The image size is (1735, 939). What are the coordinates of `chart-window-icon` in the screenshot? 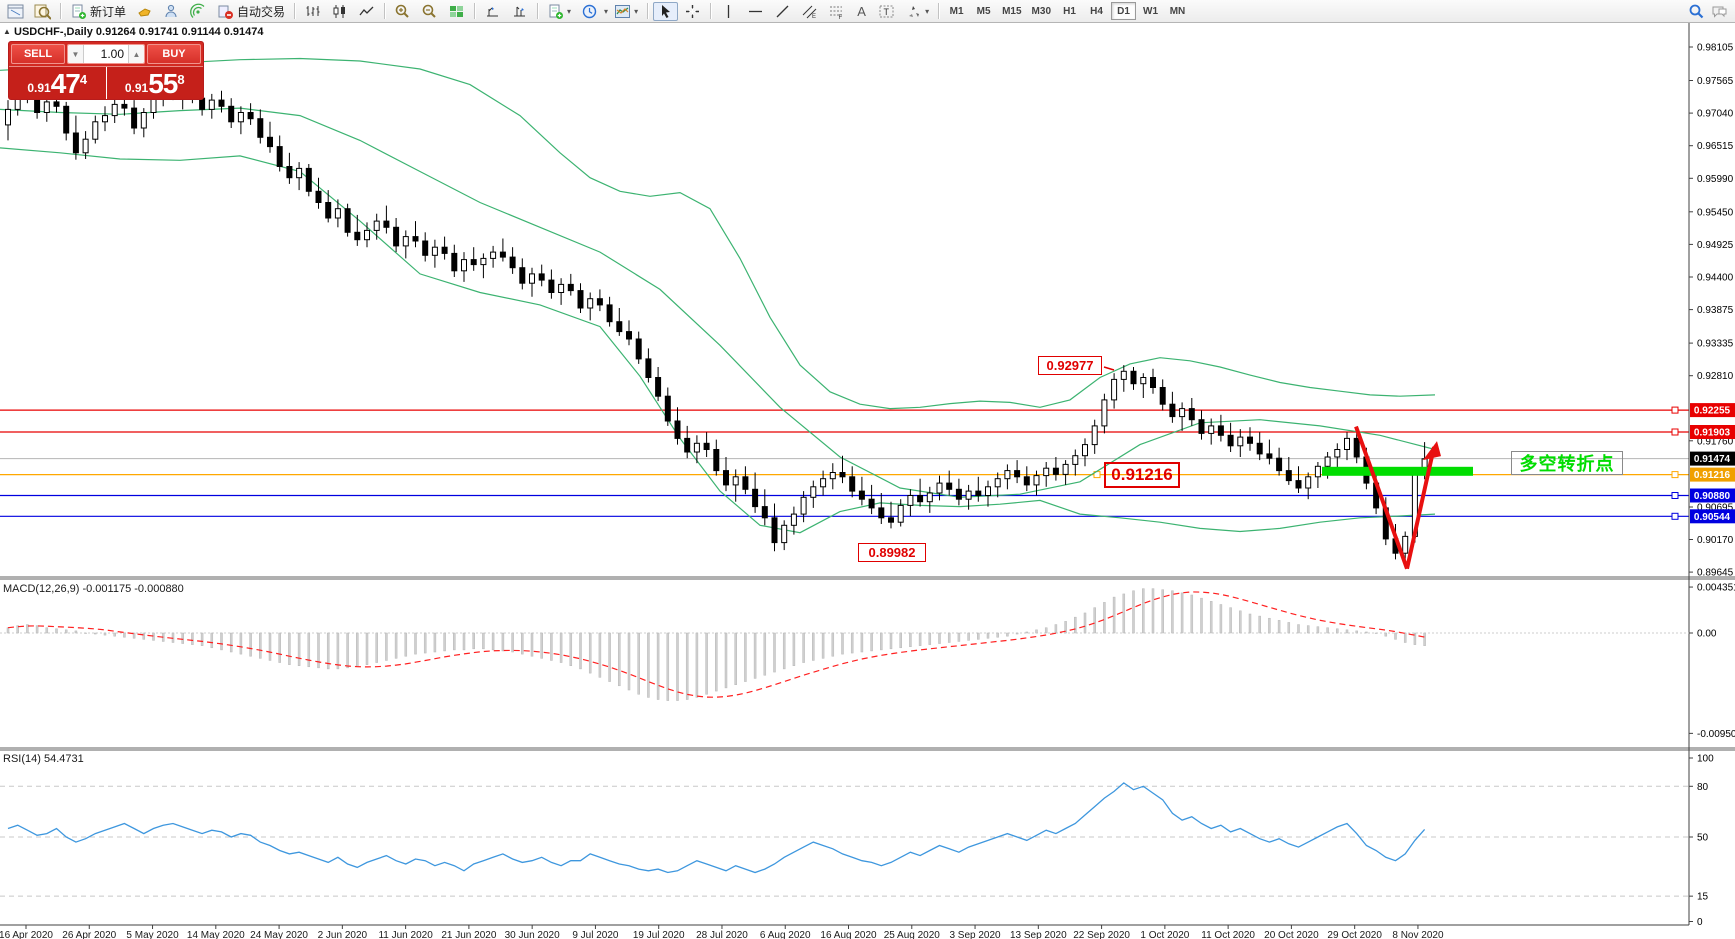 It's located at (15, 11).